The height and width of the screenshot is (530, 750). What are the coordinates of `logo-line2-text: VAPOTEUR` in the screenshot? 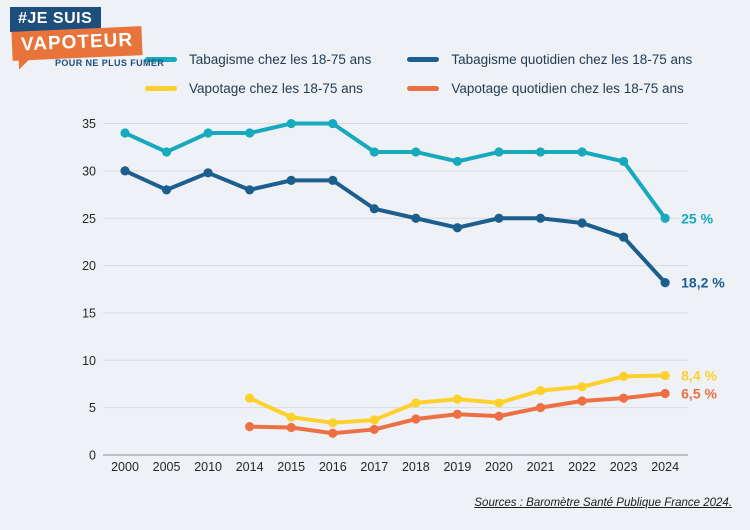 It's located at (77, 42).